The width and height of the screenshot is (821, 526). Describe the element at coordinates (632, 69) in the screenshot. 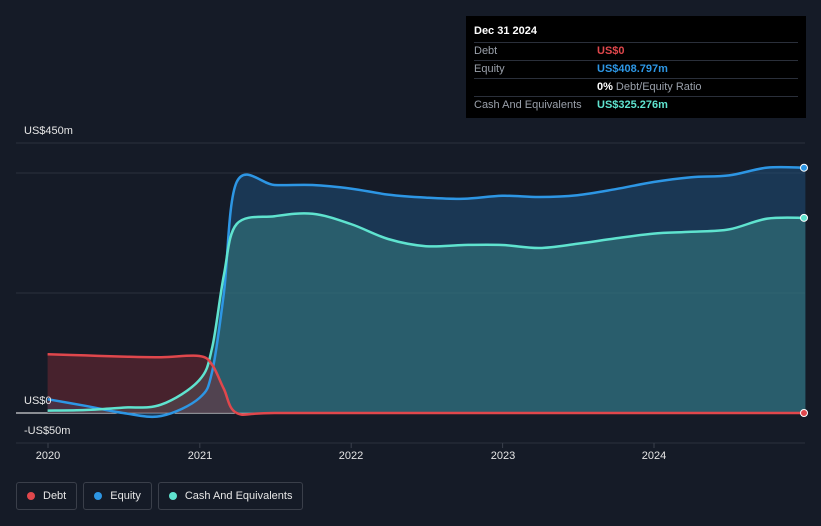

I see `tooltip-value: US$408.797m` at that location.